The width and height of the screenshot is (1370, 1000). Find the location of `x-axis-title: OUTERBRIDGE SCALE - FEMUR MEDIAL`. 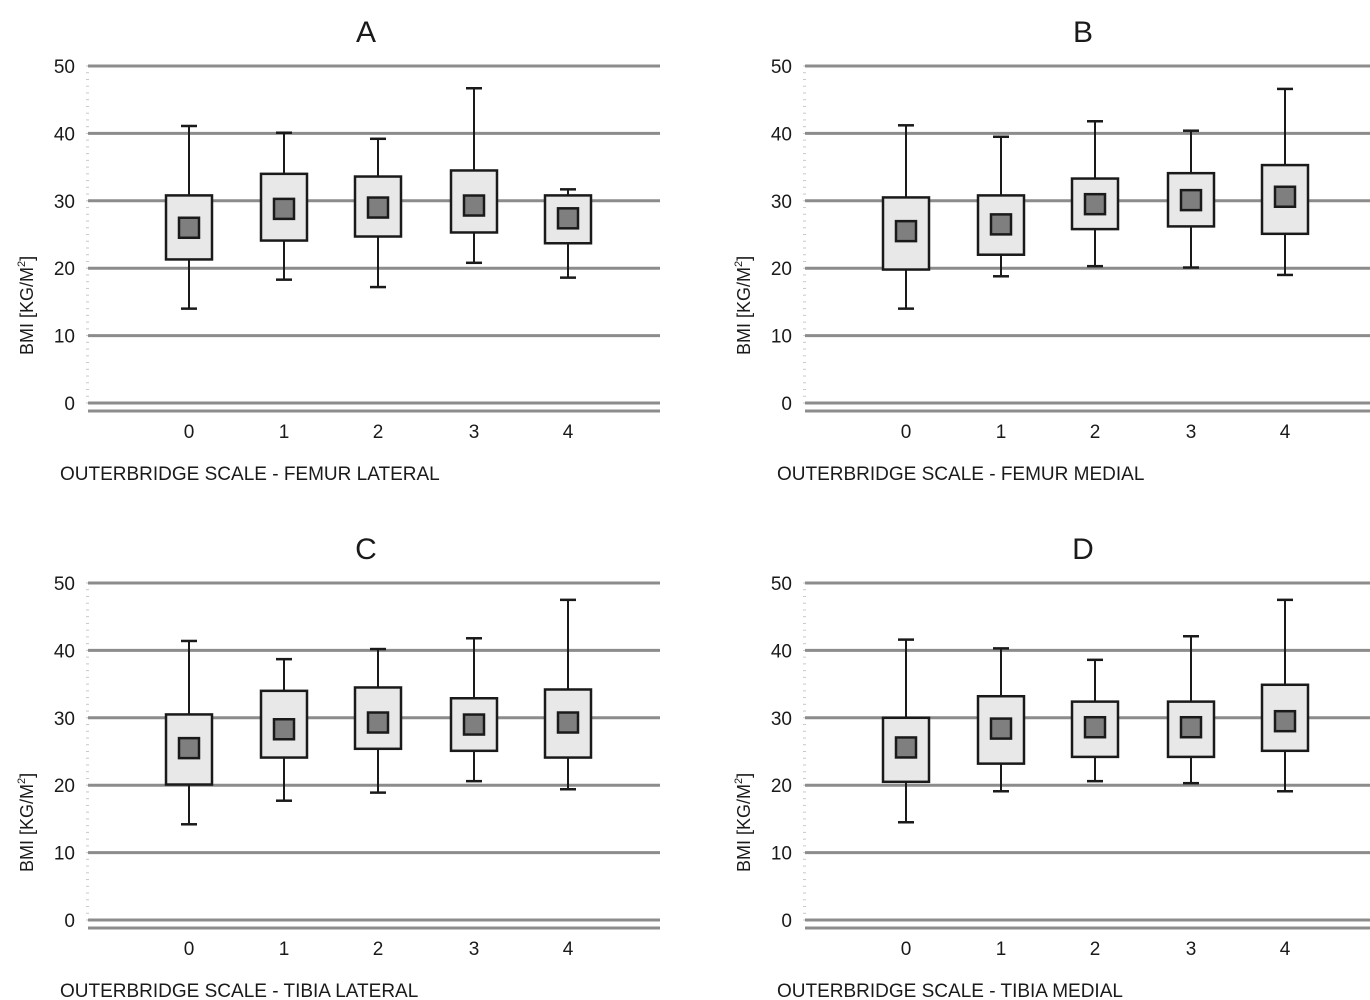

x-axis-title: OUTERBRIDGE SCALE - FEMUR MEDIAL is located at coordinates (960, 474).